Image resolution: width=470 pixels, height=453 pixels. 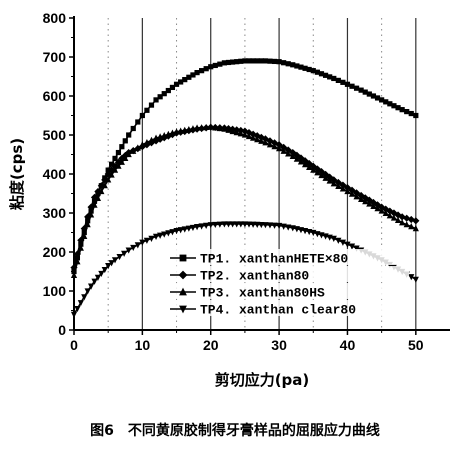 What do you see at coordinates (55, 57) in the screenshot?
I see `y-tick-label: 700` at bounding box center [55, 57].